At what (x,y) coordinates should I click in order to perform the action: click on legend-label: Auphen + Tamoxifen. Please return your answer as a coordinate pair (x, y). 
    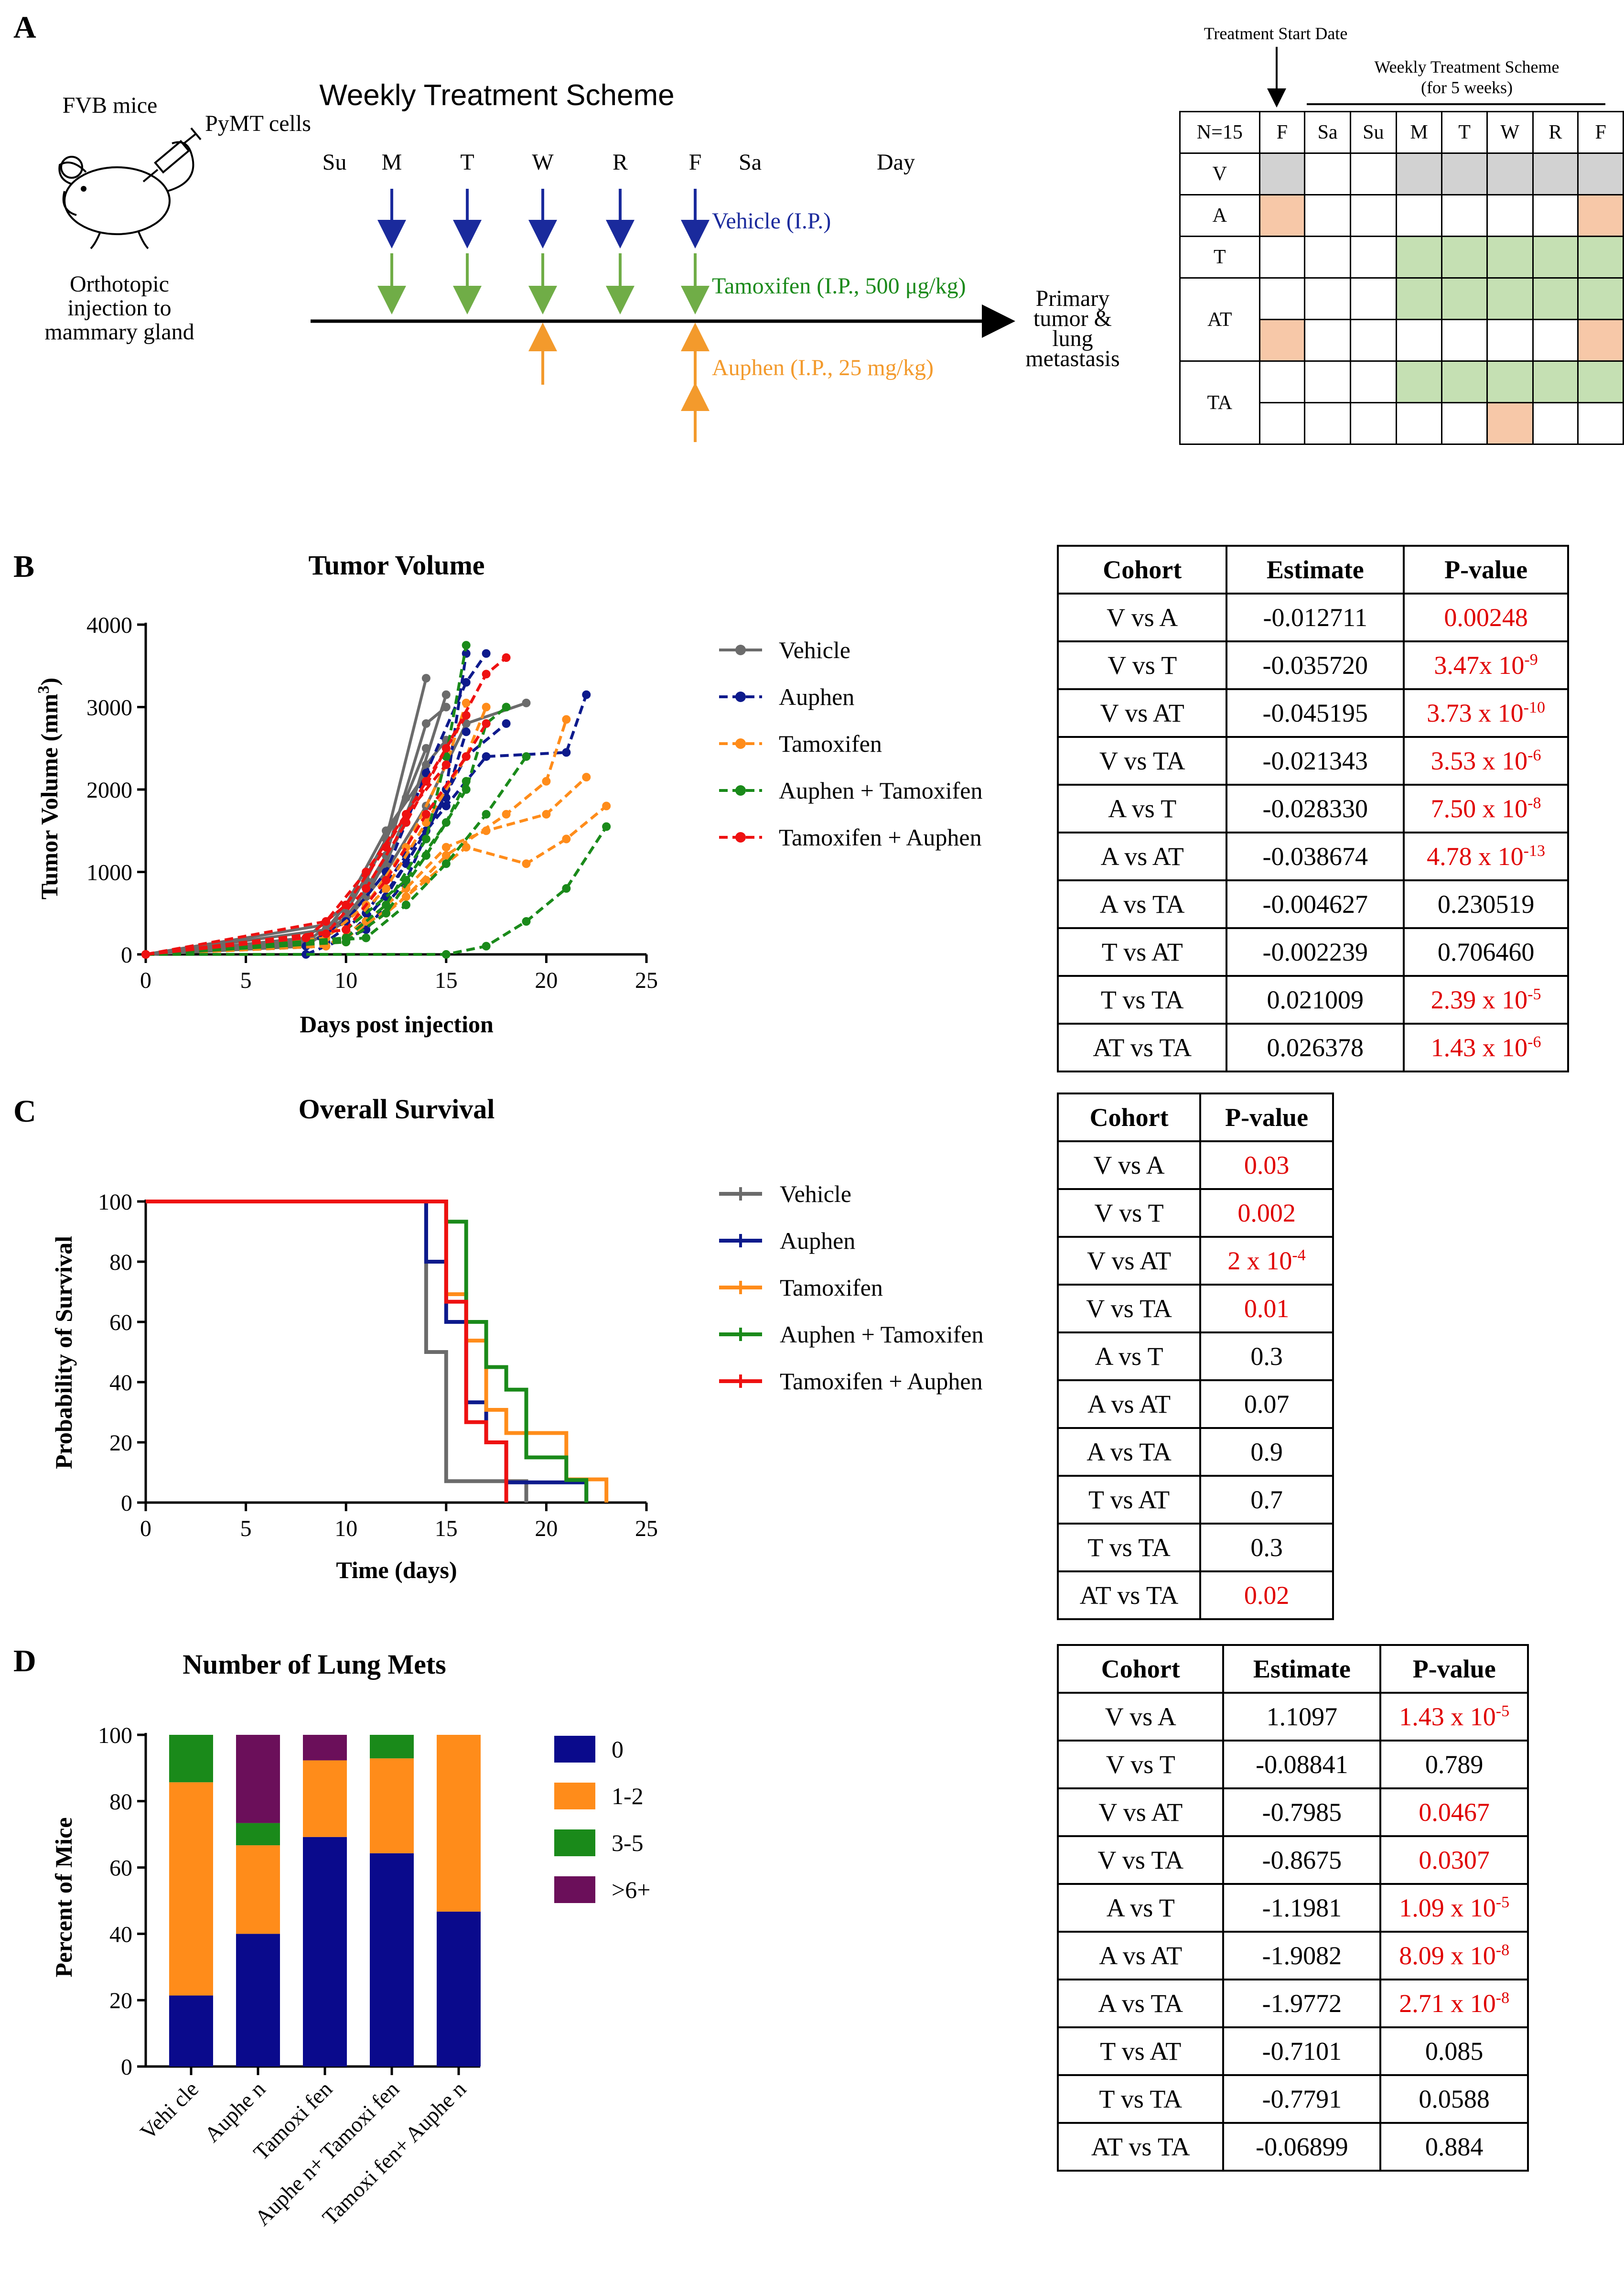
    Looking at the image, I should click on (881, 790).